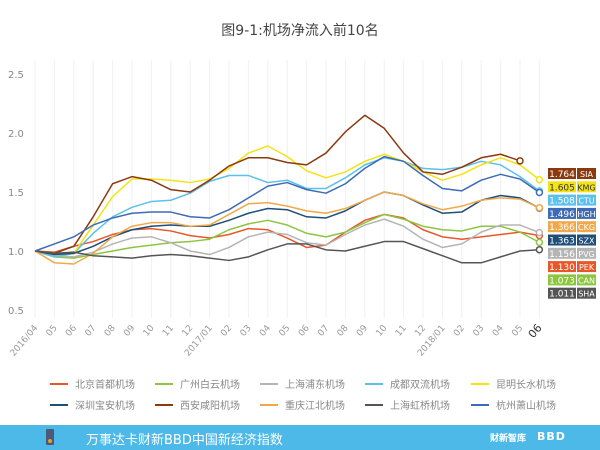  I want to click on end-value-label: 1.605, so click(562, 188).